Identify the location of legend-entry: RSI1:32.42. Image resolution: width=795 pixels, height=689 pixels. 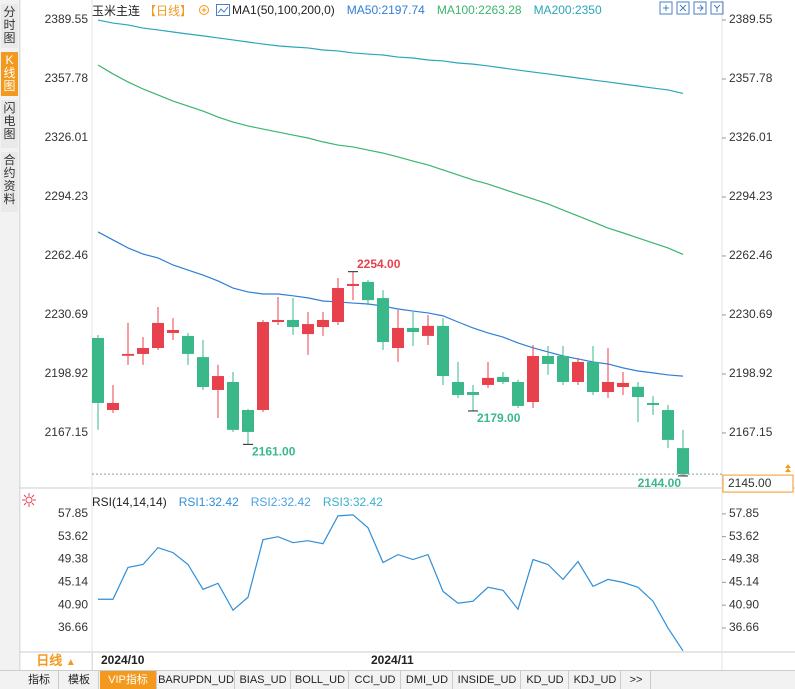
(208, 502).